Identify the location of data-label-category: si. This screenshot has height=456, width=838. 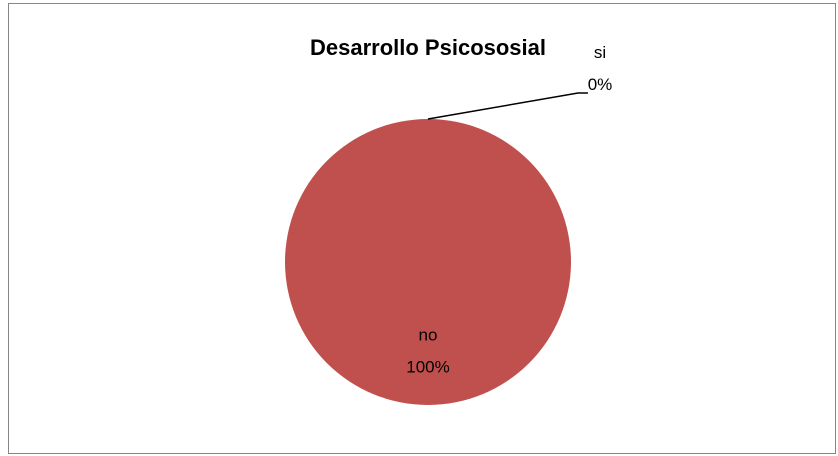
(600, 52).